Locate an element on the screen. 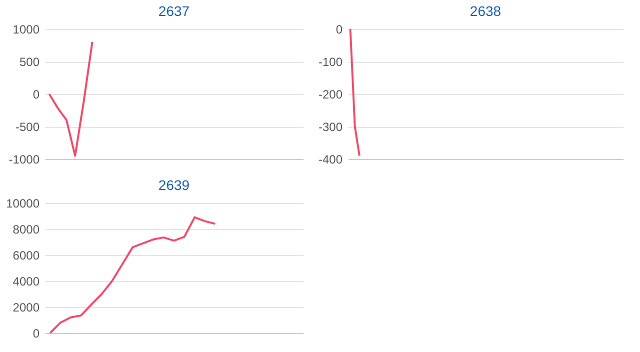  y-tick-label: 8000 is located at coordinates (26, 229).